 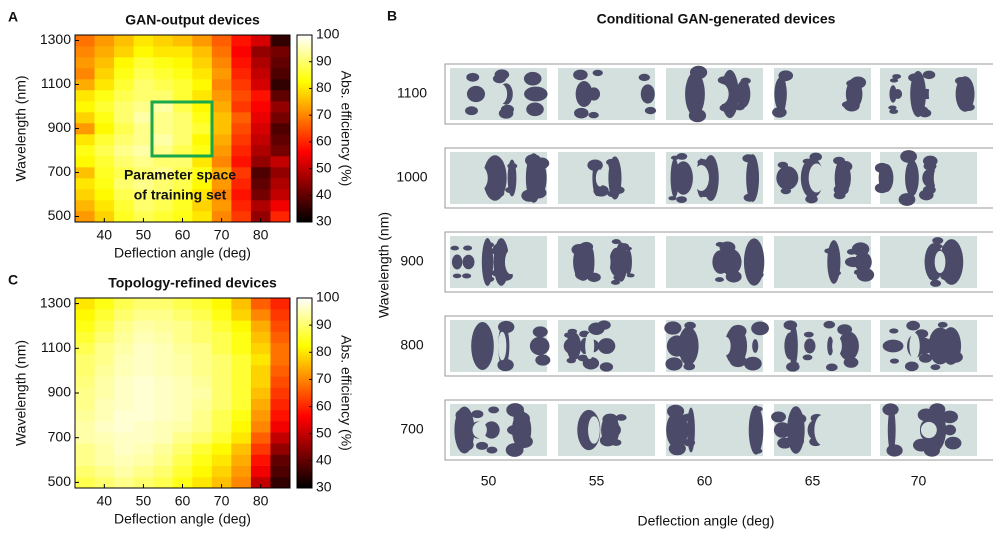 What do you see at coordinates (105, 235) in the screenshot?
I see `x-tick-label: 40` at bounding box center [105, 235].